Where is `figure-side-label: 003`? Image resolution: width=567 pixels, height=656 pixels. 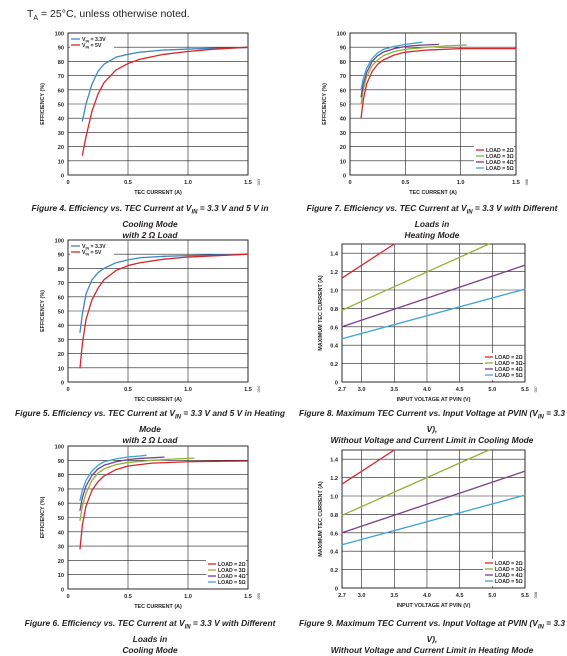 figure-side-label: 003 is located at coordinates (259, 182).